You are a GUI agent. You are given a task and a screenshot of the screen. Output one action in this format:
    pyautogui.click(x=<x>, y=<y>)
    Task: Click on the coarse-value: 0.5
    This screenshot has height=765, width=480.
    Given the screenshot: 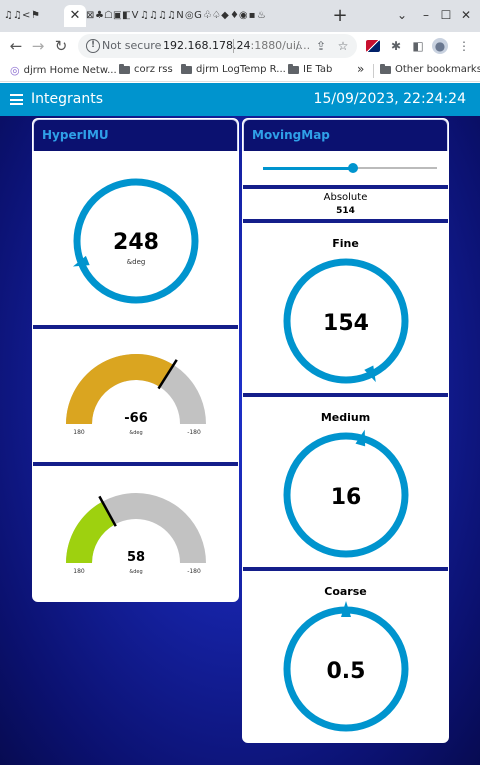 What is the action you would take?
    pyautogui.click(x=346, y=671)
    